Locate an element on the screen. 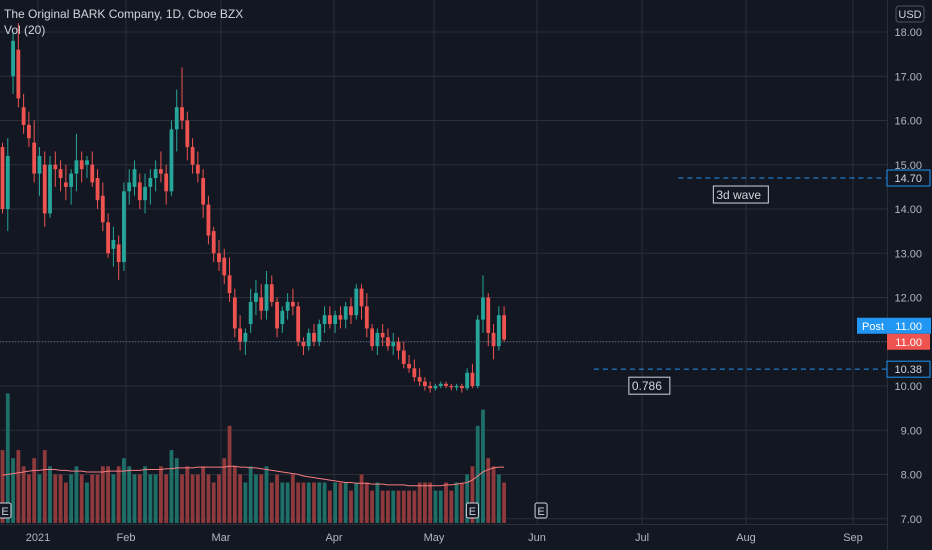 The width and height of the screenshot is (932, 550). time-axis: 2021 Feb Mar Apr May Jun Jul Aug Sep is located at coordinates (454, 537).